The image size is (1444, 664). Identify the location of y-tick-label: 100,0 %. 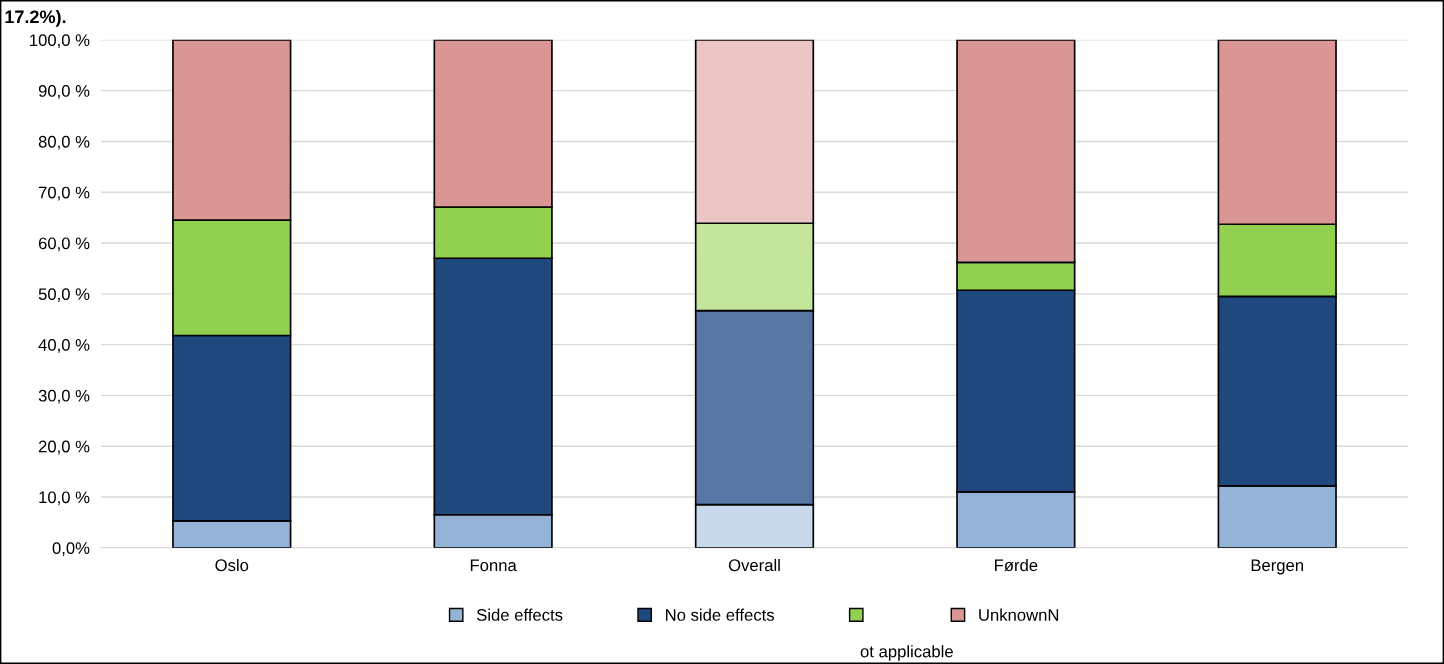
(60, 41).